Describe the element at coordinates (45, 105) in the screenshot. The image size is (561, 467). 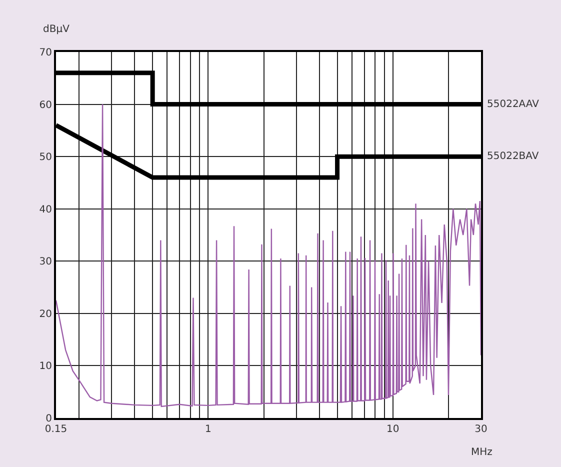
I see `y-tick-label: 60` at that location.